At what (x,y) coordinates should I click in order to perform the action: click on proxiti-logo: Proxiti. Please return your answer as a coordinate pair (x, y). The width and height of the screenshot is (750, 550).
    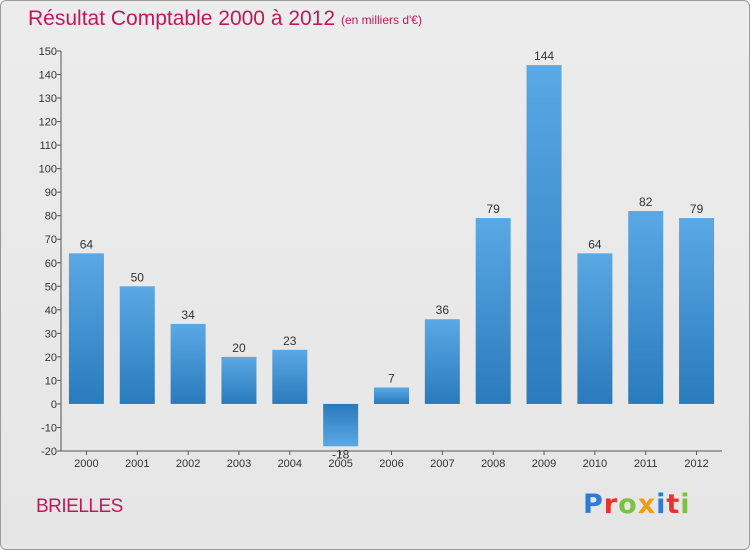
    Looking at the image, I should click on (637, 504).